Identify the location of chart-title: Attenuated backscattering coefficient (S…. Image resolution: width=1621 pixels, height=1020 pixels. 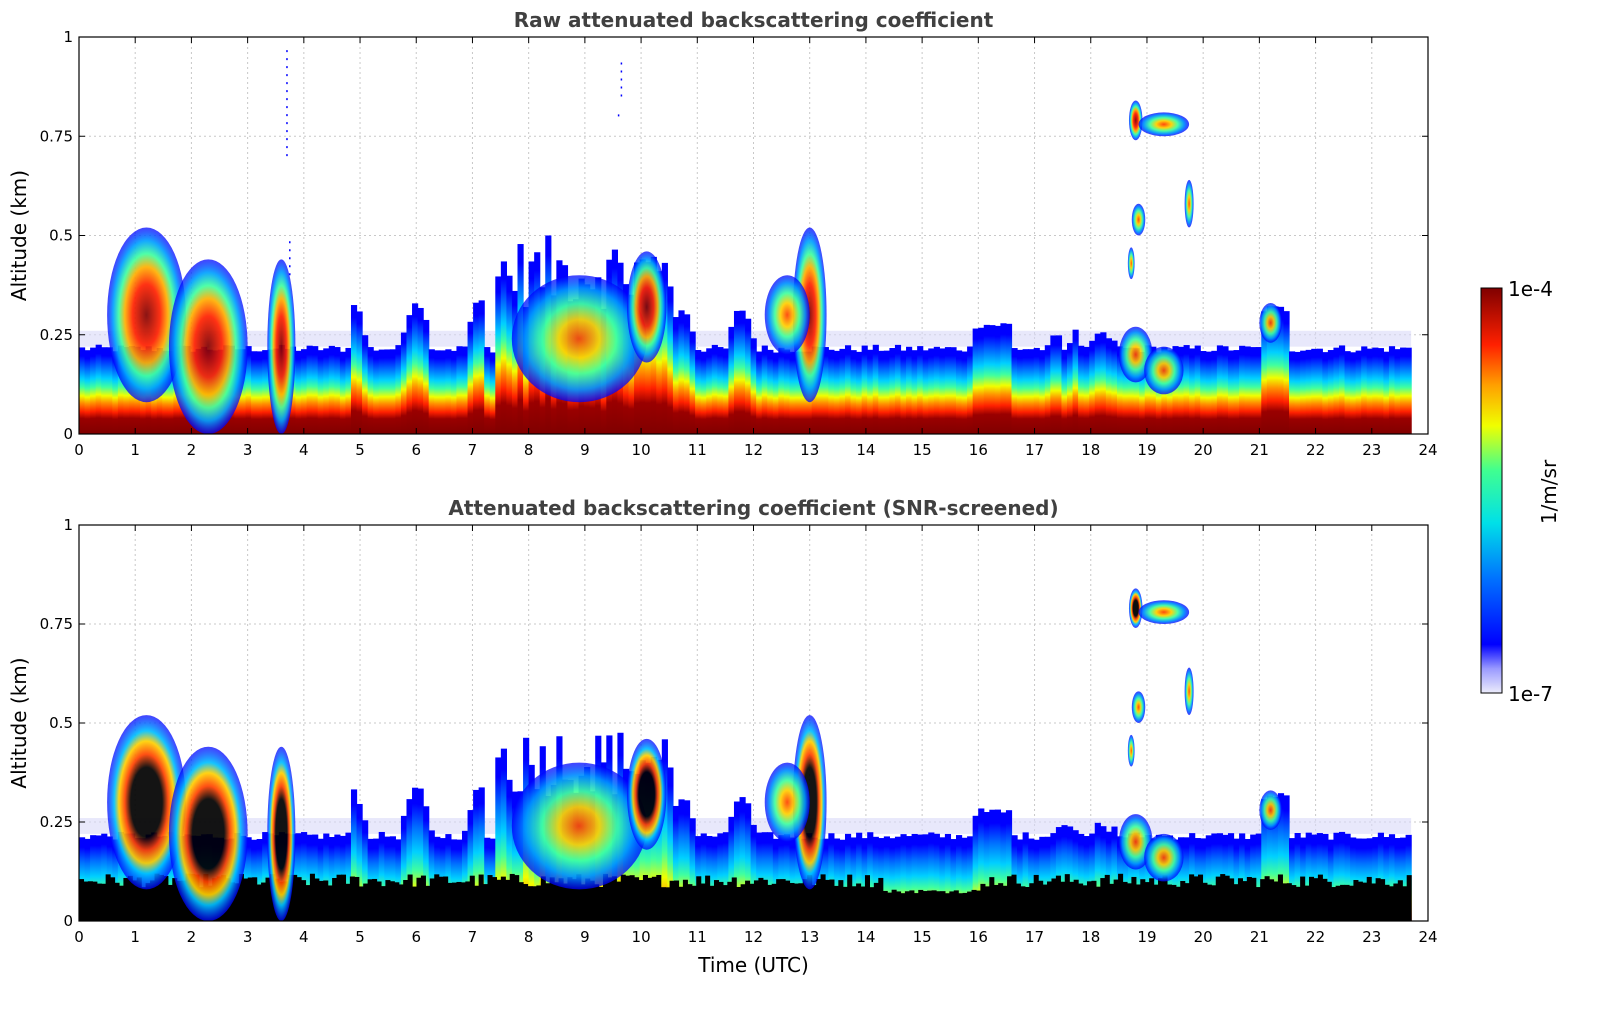
(753, 508).